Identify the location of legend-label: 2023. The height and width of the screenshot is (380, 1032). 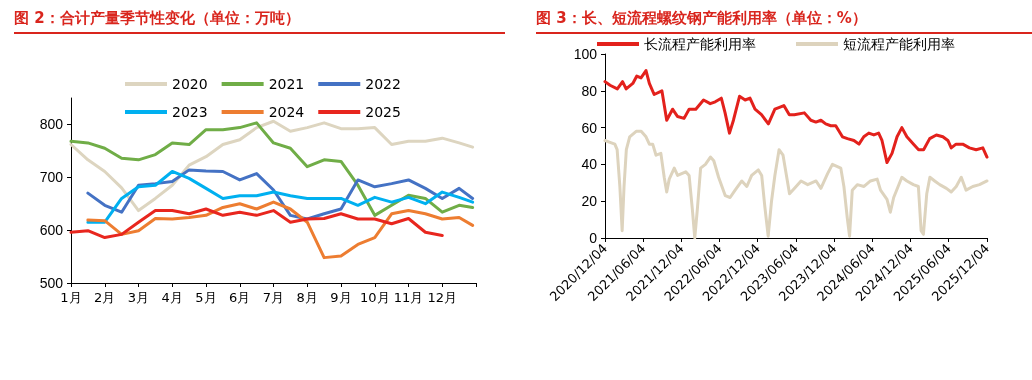
(190, 112).